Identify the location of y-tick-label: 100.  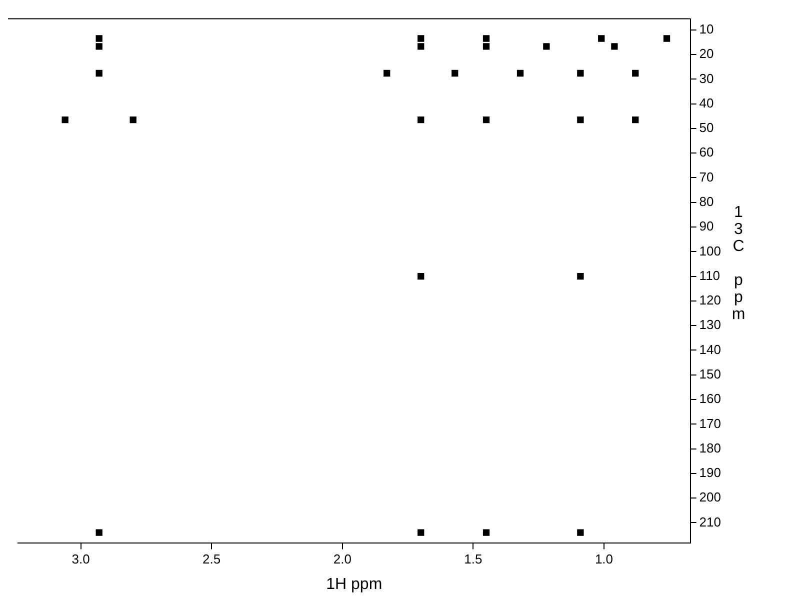
(710, 250).